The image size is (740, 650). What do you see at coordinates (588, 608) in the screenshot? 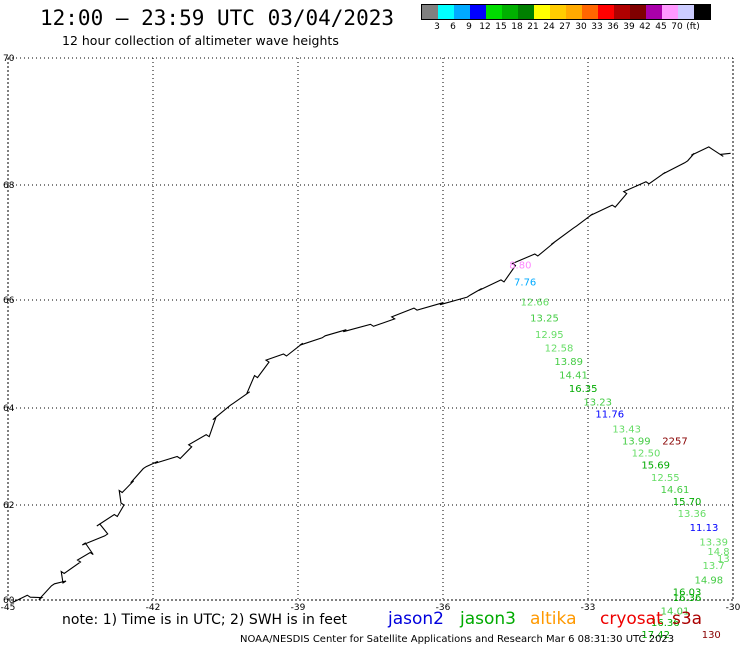
I see `lon-tick-label: -33` at bounding box center [588, 608].